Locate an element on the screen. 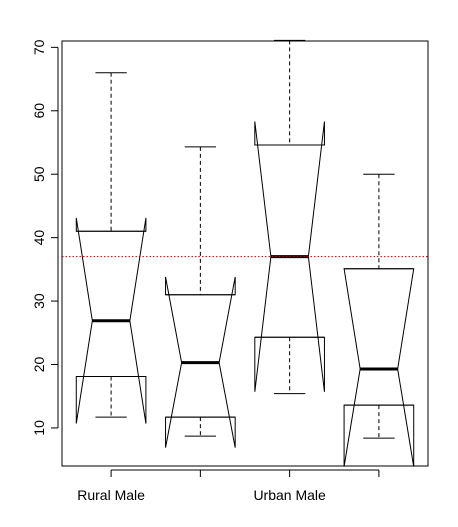  y-tick-label: 10 is located at coordinates (39, 428).